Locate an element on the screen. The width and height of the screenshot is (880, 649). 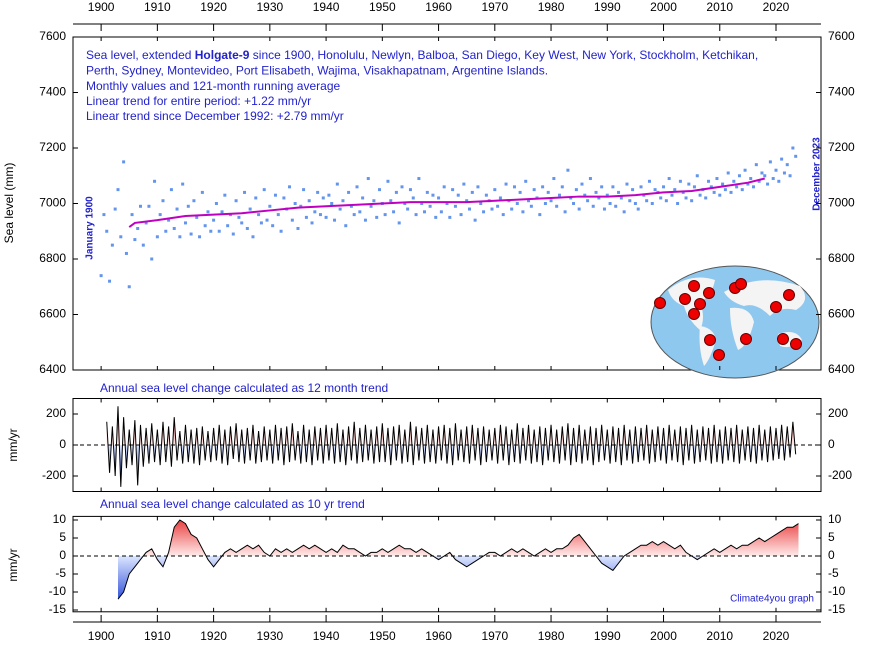
start-label: January 1900 is located at coordinates (90, 228).